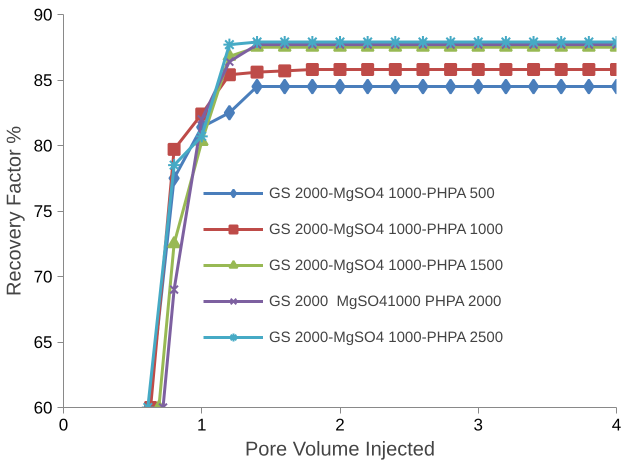  I want to click on y-tick-label: 85, so click(43, 80).